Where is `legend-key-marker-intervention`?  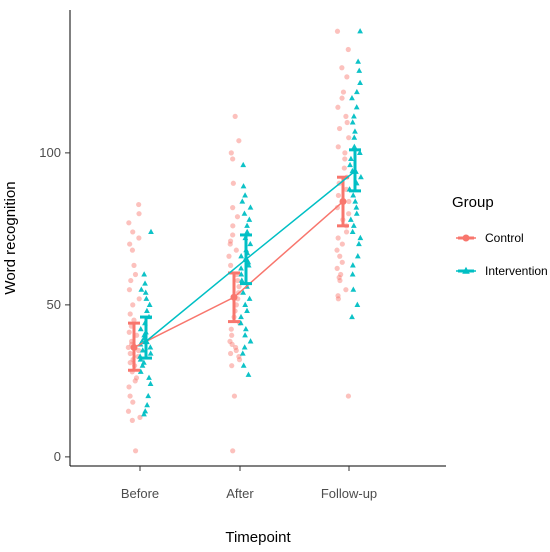
legend-key-marker-intervention is located at coordinates (466, 270).